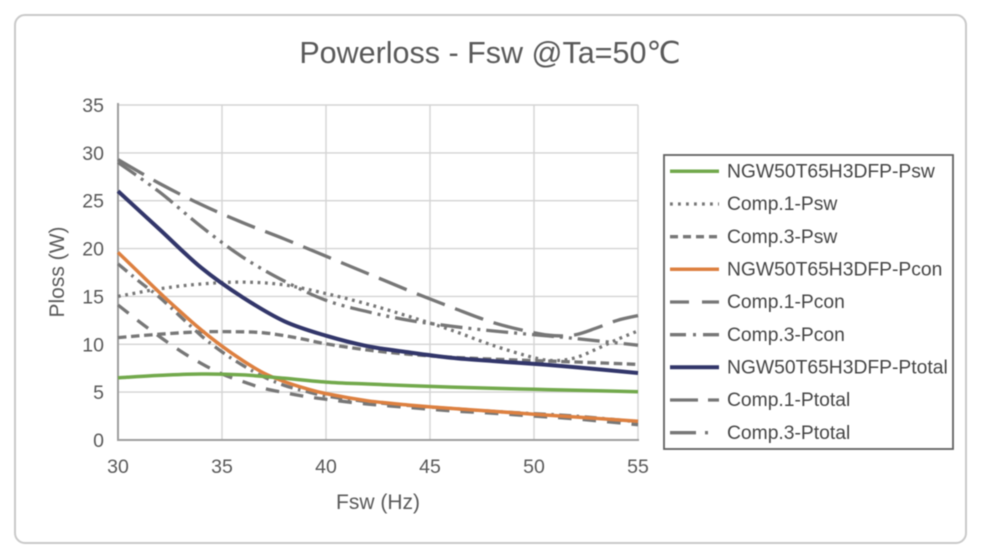 This screenshot has height=560, width=988. What do you see at coordinates (93, 345) in the screenshot?
I see `svg-text: 10` at bounding box center [93, 345].